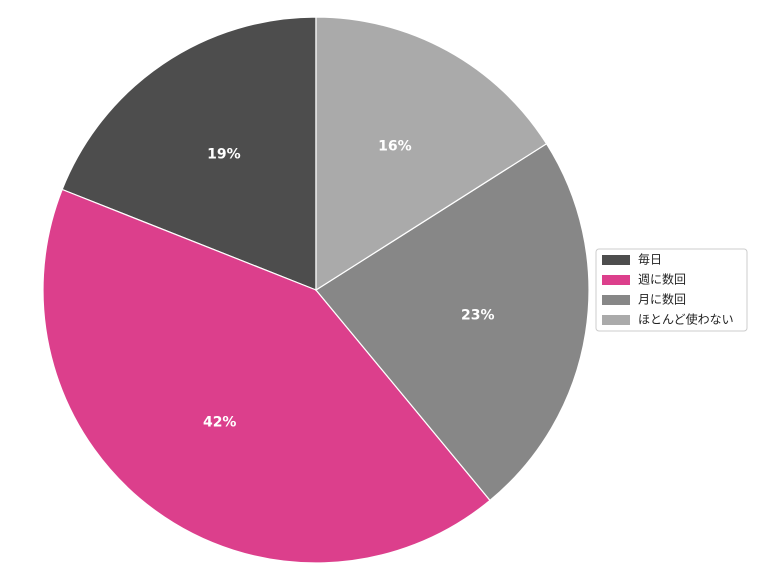 This screenshot has height=581, width=771. I want to click on value-label: 16%, so click(395, 146).